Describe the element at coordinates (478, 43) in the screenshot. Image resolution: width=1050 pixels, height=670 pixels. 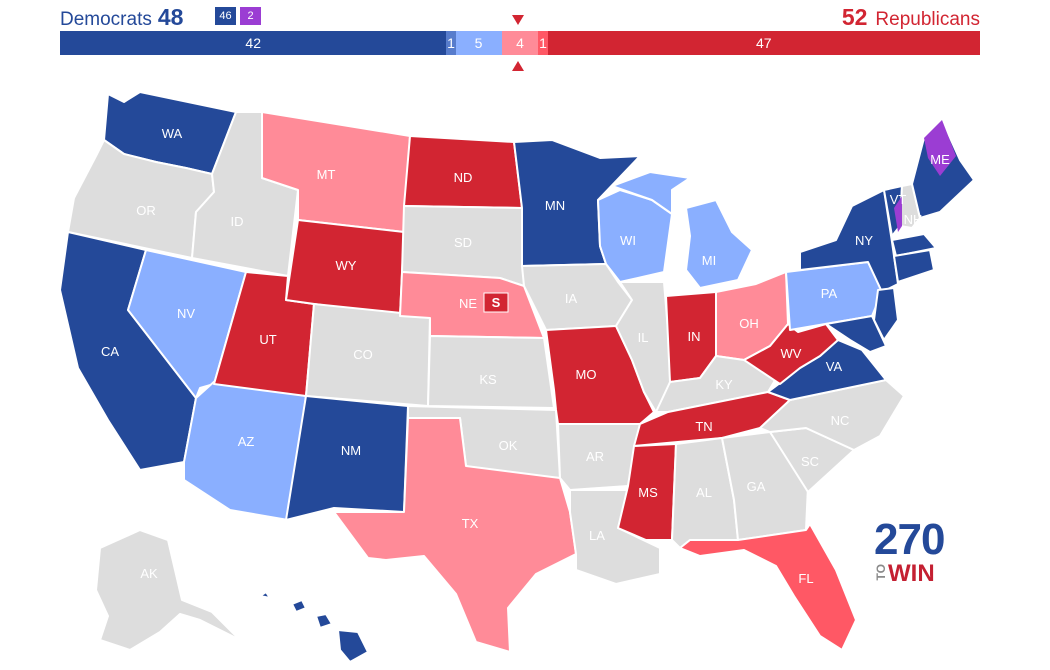
I see `seat-bar-segment: 5` at that location.